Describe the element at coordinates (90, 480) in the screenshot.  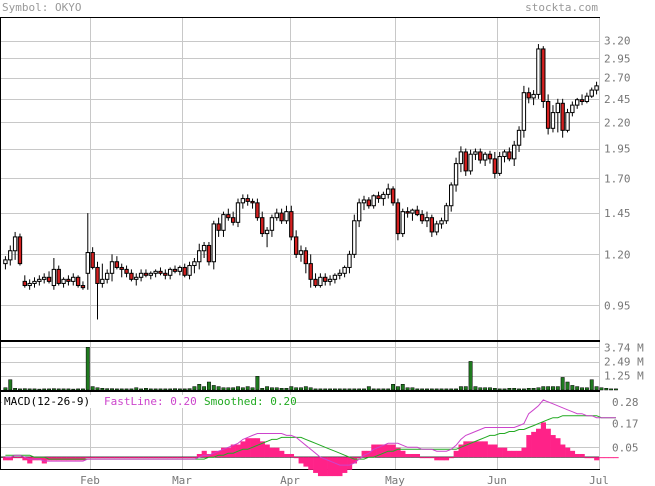
I see `x-tick-label: Feb` at that location.